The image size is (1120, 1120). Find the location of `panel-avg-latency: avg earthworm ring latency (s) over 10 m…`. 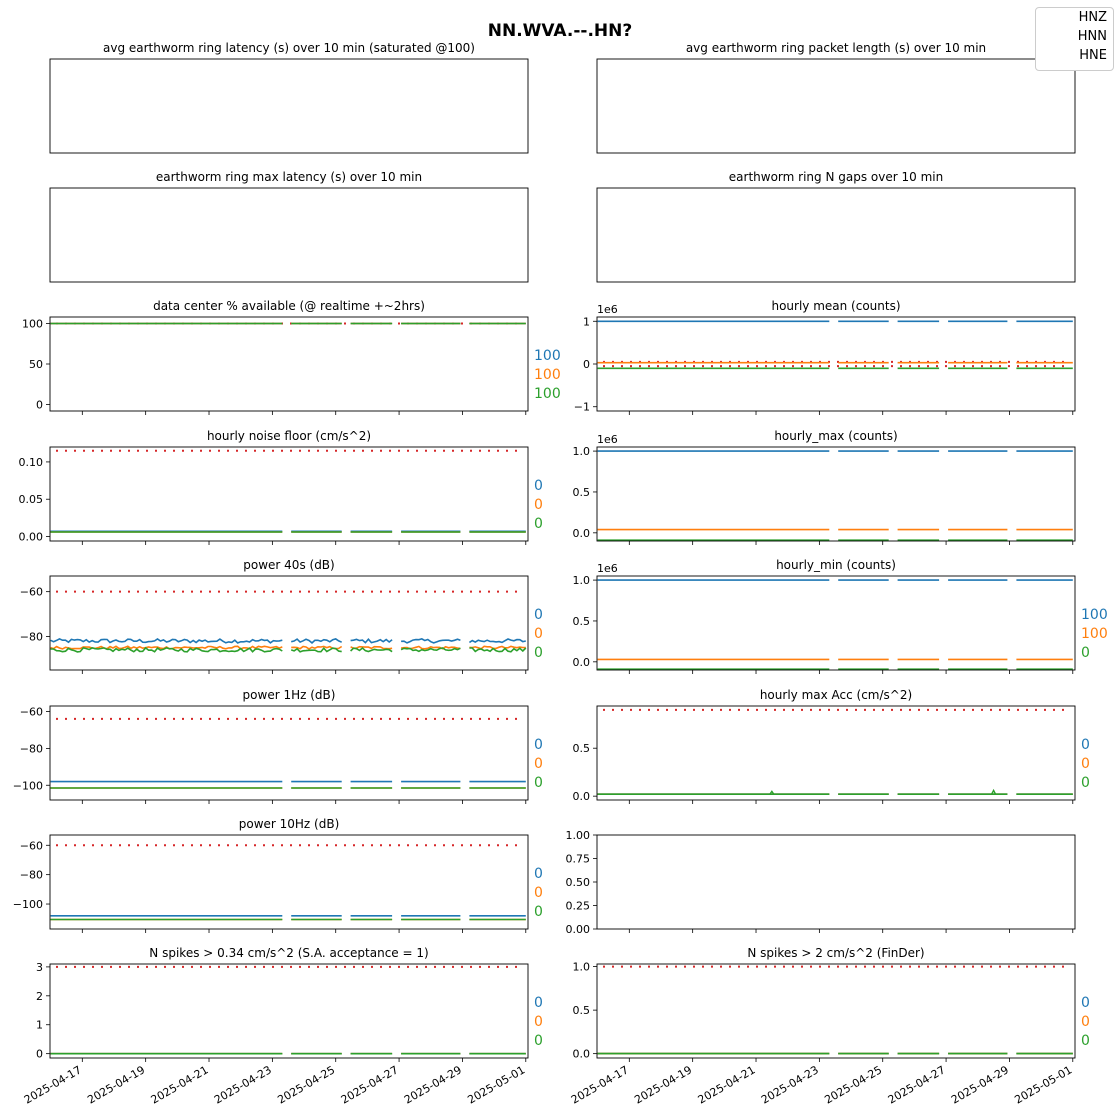

panel-avg-latency: avg earthworm ring latency (s) over 10 m… is located at coordinates (289, 97).